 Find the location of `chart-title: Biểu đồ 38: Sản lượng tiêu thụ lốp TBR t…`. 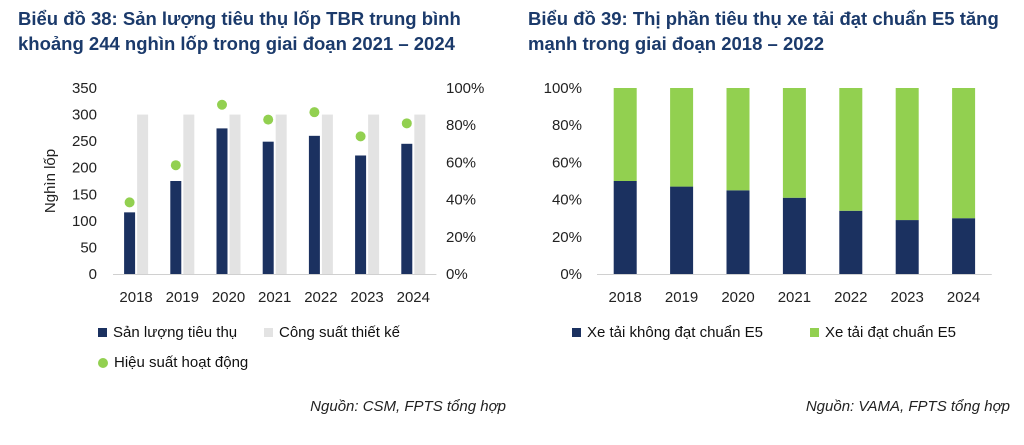

chart-title: Biểu đồ 38: Sản lượng tiêu thụ lốp TBR t… is located at coordinates (239, 31).